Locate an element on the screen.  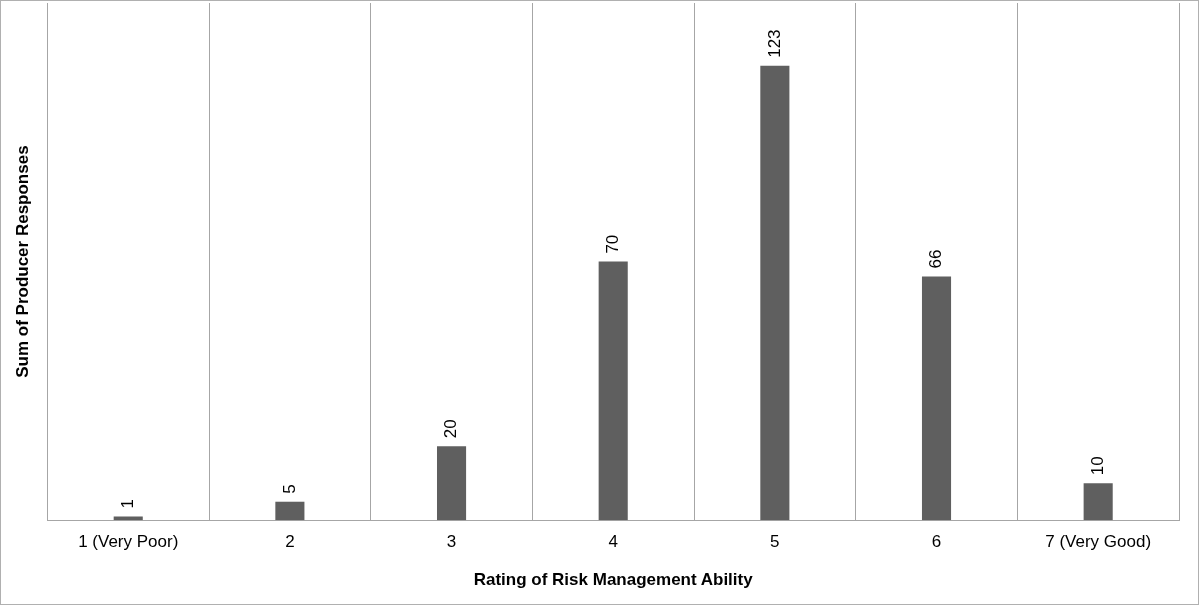
data-label: 123 is located at coordinates (774, 43).